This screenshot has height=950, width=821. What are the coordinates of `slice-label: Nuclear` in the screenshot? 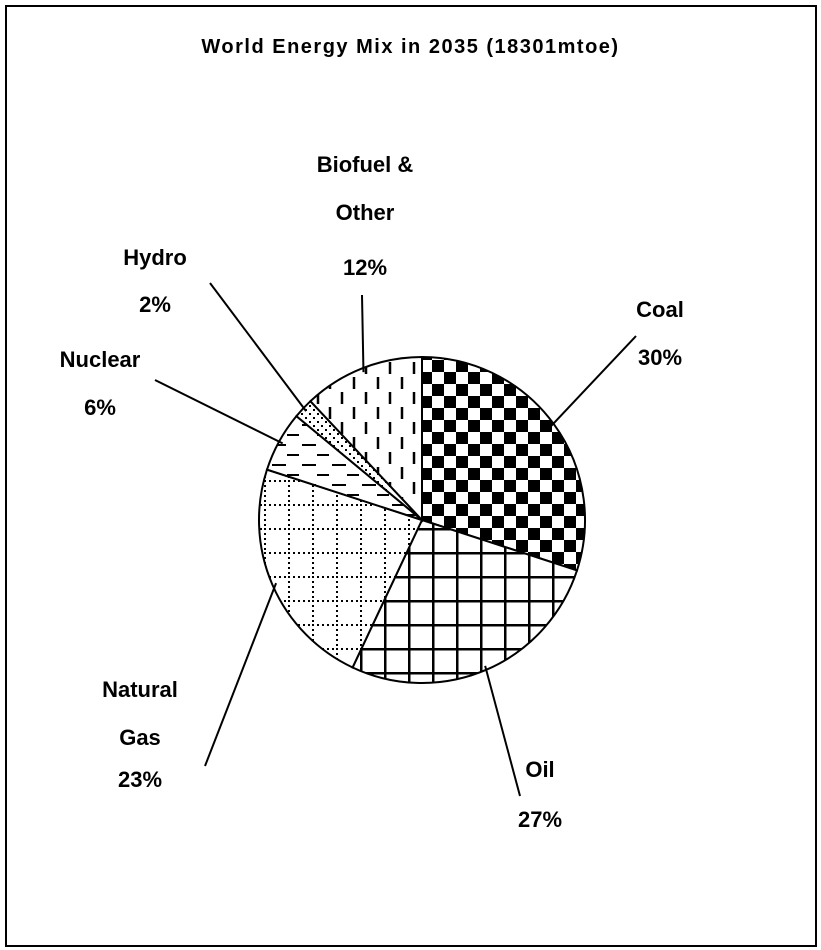 It's located at (100, 359).